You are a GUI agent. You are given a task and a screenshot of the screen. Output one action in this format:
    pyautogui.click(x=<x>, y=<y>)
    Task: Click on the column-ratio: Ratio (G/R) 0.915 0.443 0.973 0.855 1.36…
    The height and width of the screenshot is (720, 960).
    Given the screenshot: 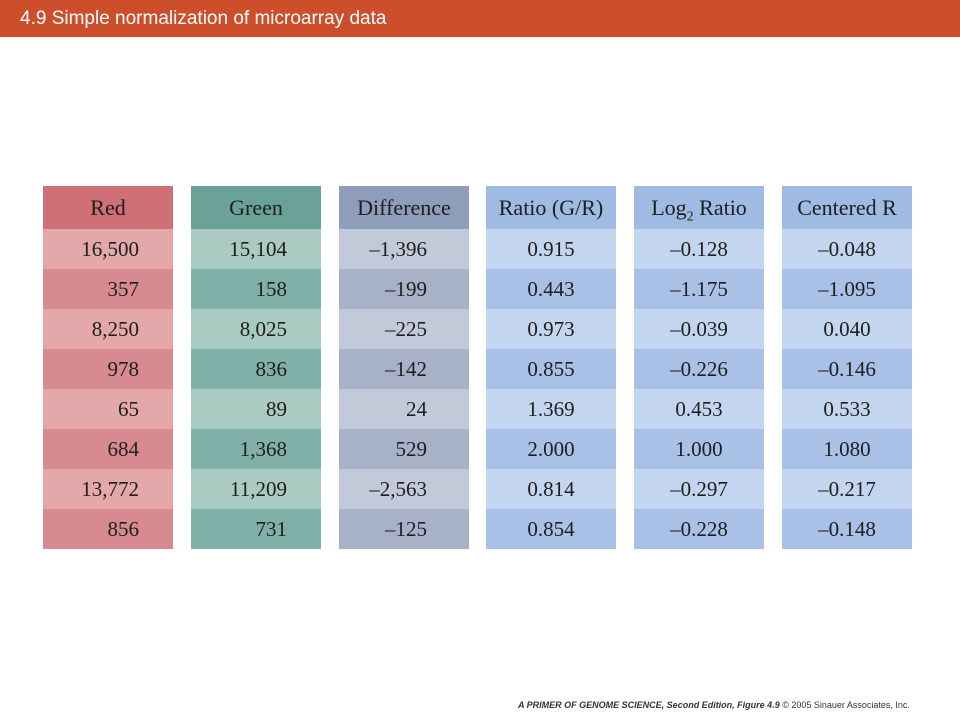 What is the action you would take?
    pyautogui.click(x=551, y=368)
    